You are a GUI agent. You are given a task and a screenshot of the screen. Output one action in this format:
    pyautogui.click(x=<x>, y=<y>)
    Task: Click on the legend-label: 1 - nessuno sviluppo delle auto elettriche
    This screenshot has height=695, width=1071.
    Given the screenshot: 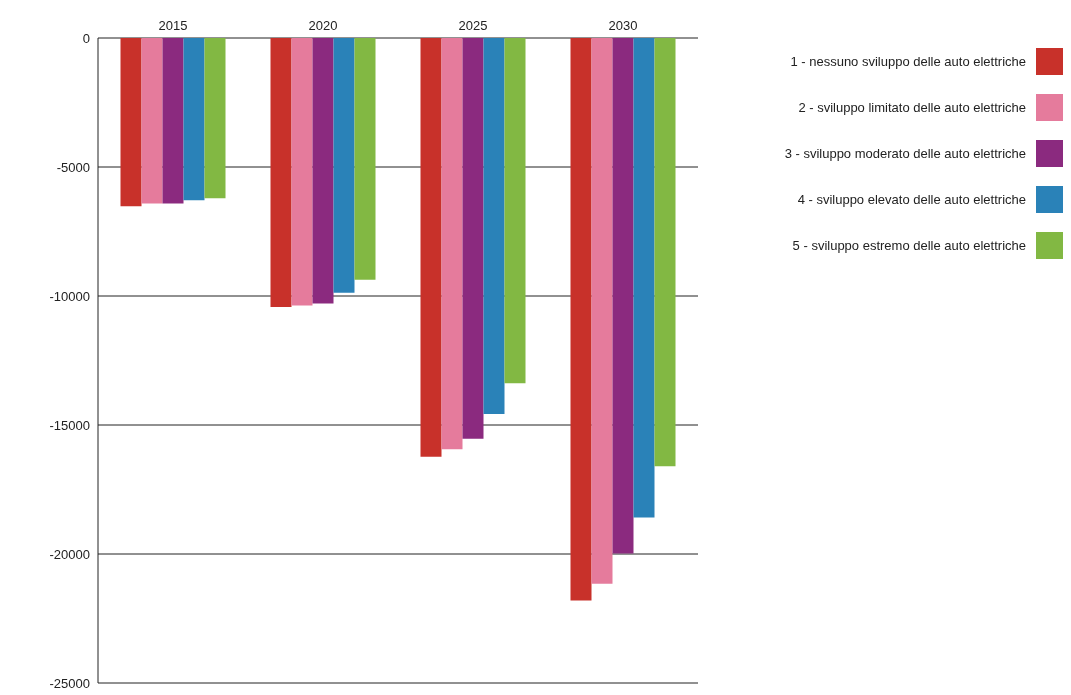 What is the action you would take?
    pyautogui.click(x=908, y=61)
    